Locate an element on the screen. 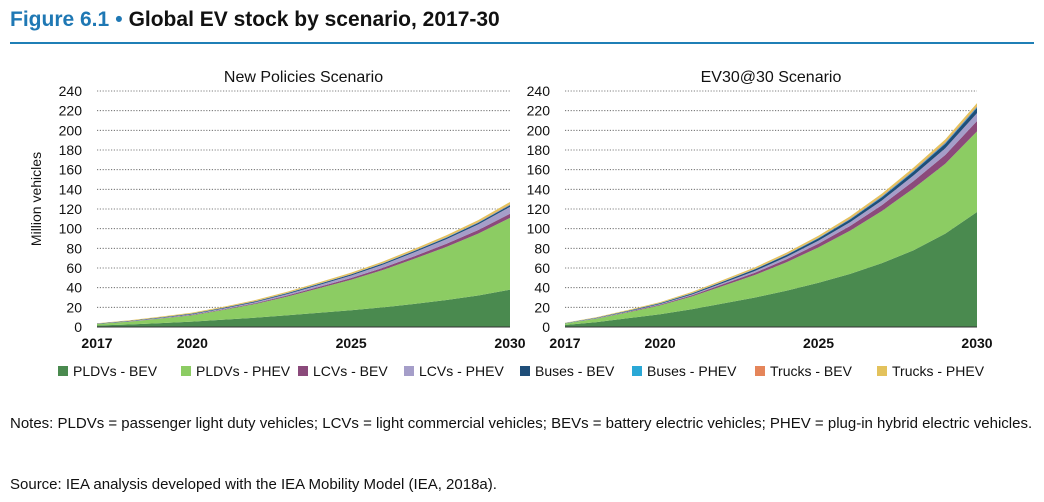 This screenshot has width=1044, height=502. panel-2-x-tick-label: 2025 is located at coordinates (818, 343).